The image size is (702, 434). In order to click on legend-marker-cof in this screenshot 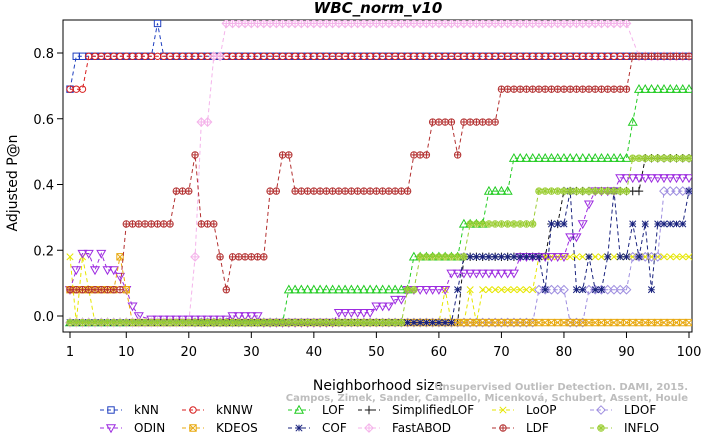, I will do `click(299, 428)`.